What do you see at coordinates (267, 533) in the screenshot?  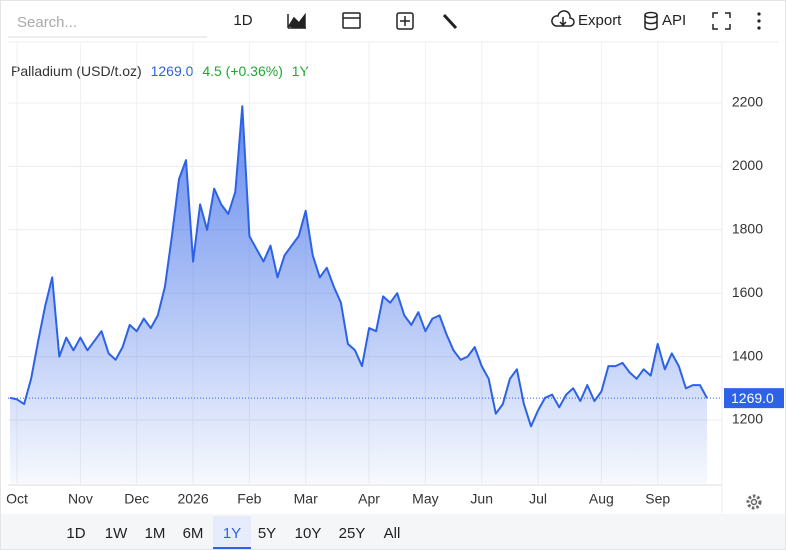 I see `range-button: 5Y` at bounding box center [267, 533].